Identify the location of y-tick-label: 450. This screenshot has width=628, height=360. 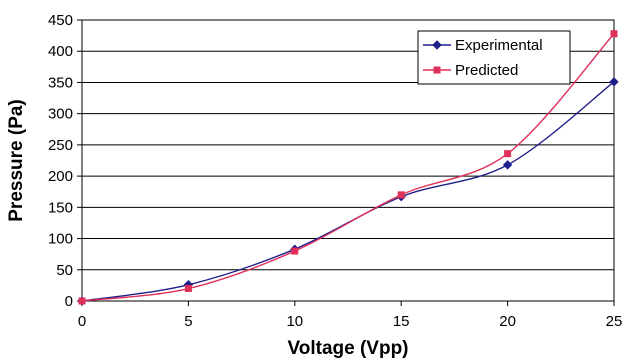
(60, 20).